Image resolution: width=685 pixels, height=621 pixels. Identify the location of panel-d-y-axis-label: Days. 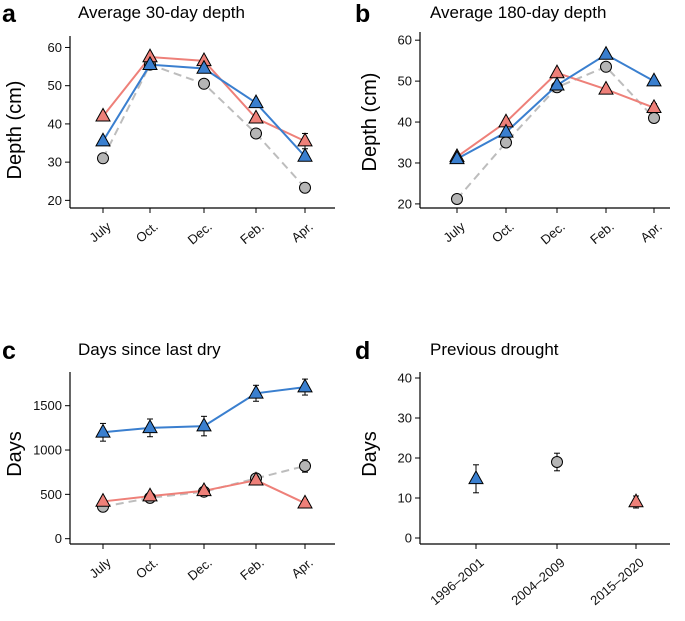
(370, 454).